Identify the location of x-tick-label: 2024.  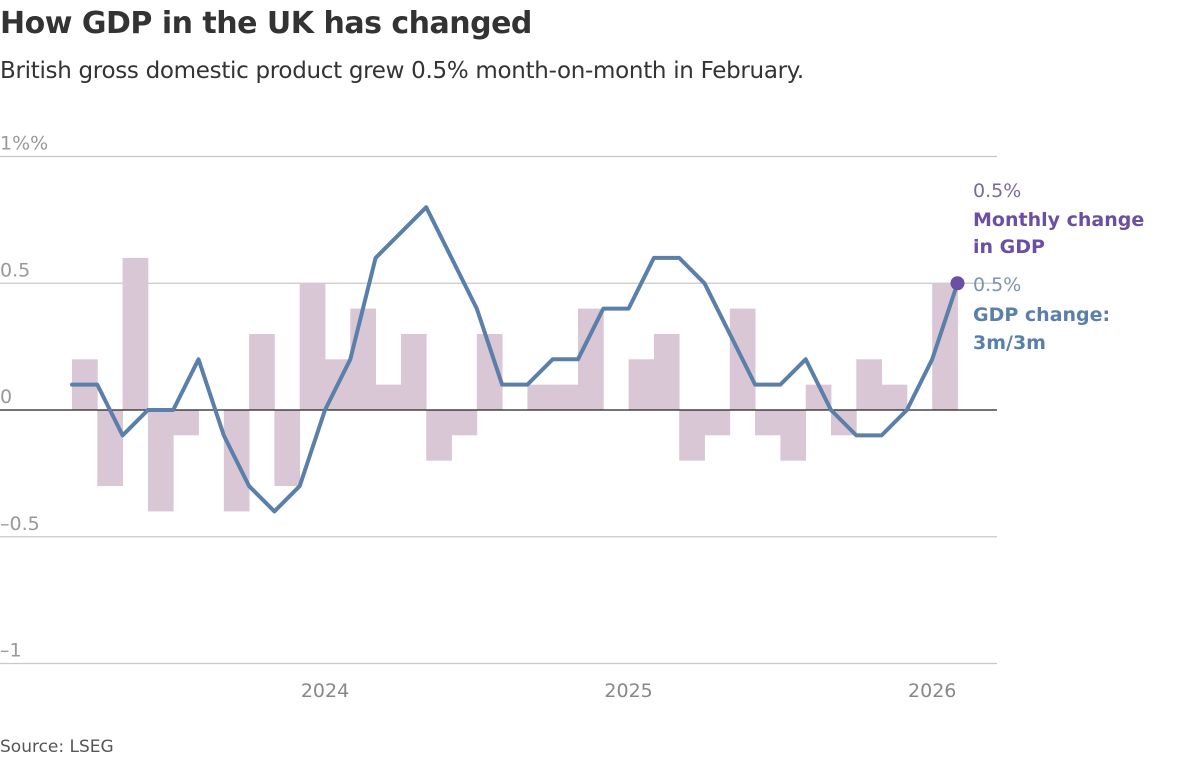
(325, 691).